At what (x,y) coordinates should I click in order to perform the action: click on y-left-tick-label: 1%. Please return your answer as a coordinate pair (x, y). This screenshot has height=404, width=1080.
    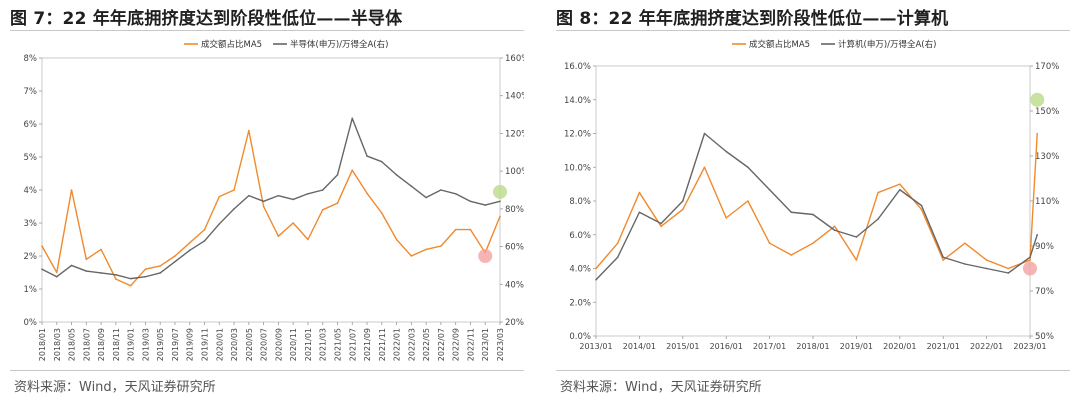
    Looking at the image, I should click on (31, 290).